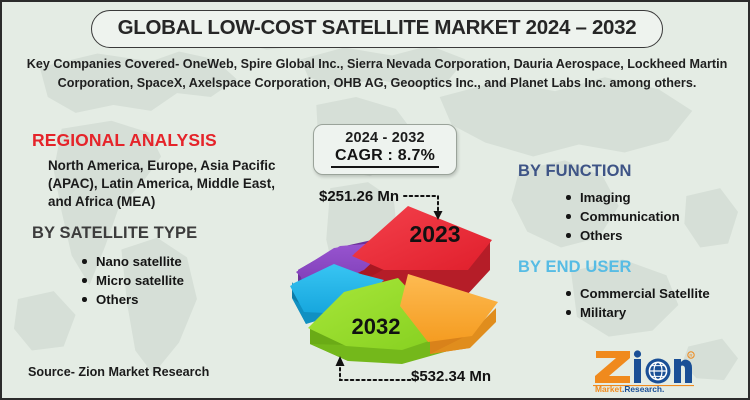  What do you see at coordinates (629, 388) in the screenshot?
I see `logo-tagline: Market.Research.` at bounding box center [629, 388].